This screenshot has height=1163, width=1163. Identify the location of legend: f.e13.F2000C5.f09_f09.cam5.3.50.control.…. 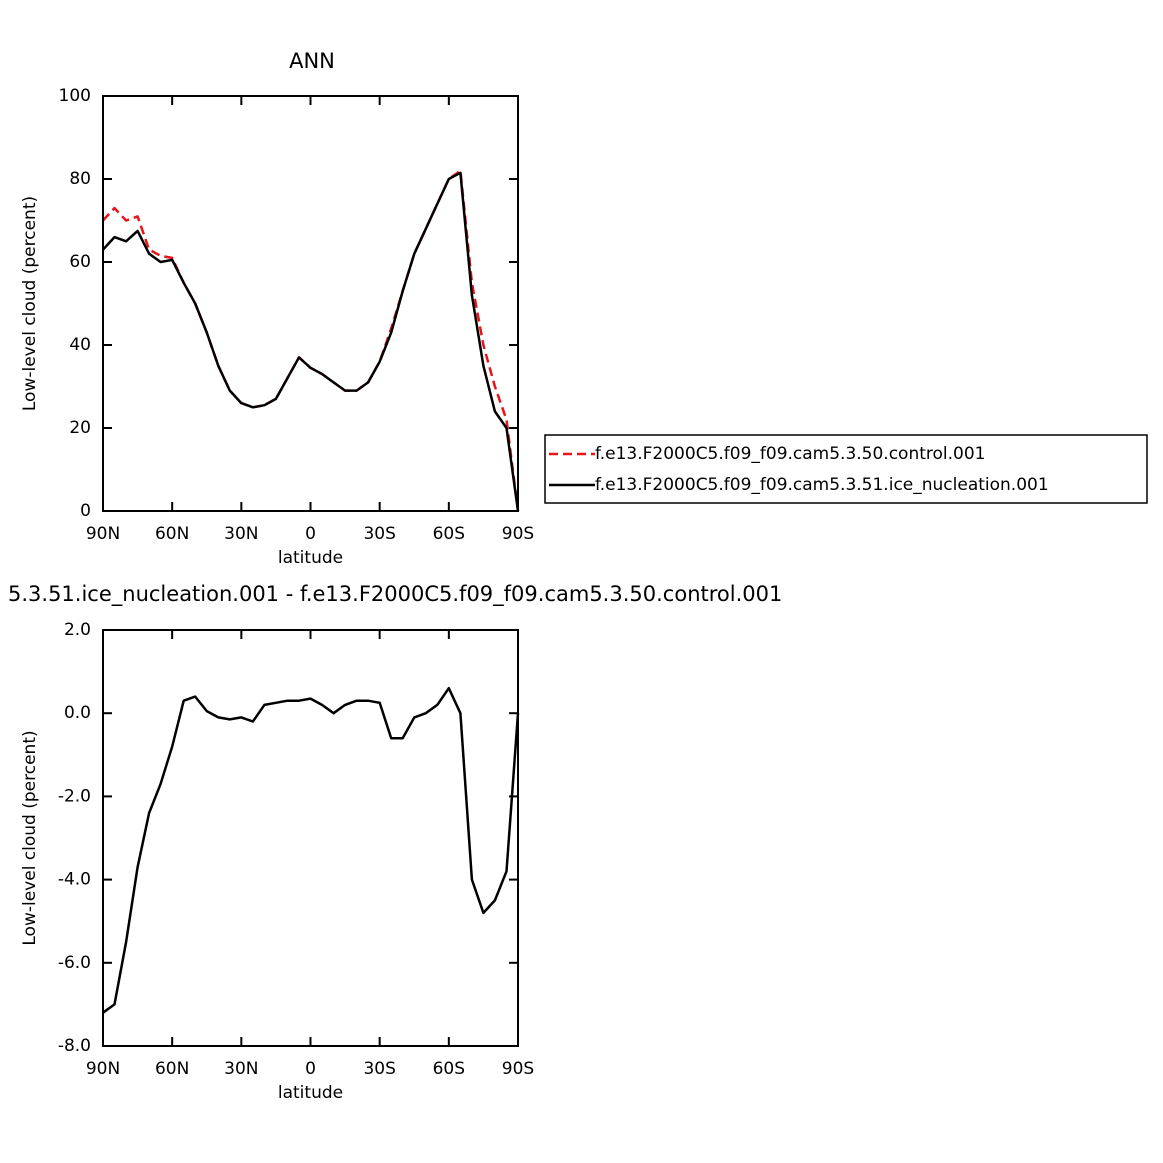
(846, 469).